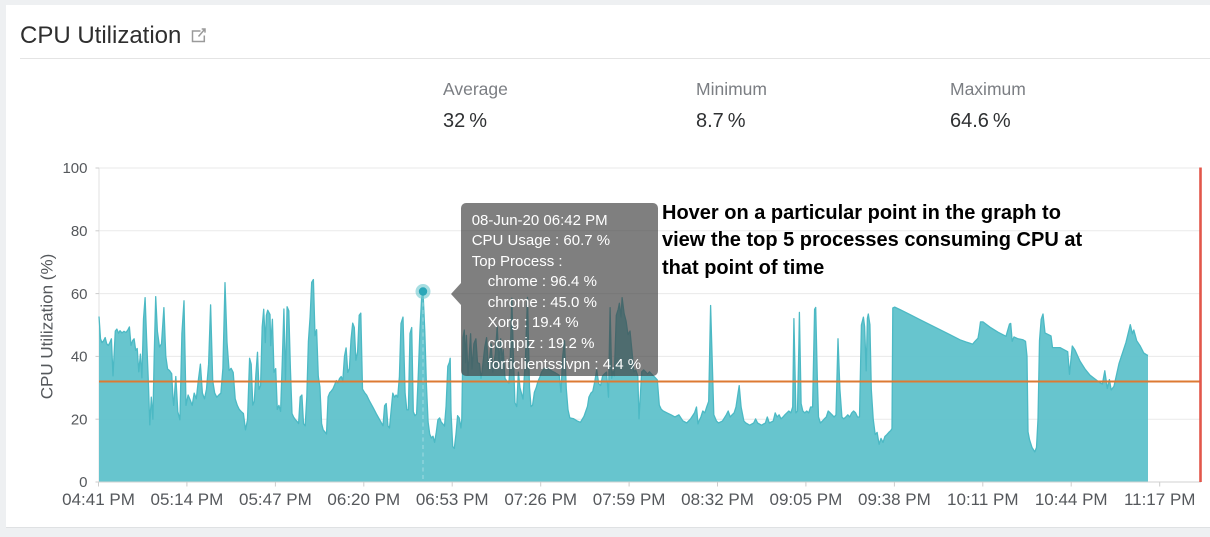 The height and width of the screenshot is (537, 1210). What do you see at coordinates (894, 499) in the screenshot?
I see `svg-text: 09:38 PM` at bounding box center [894, 499].